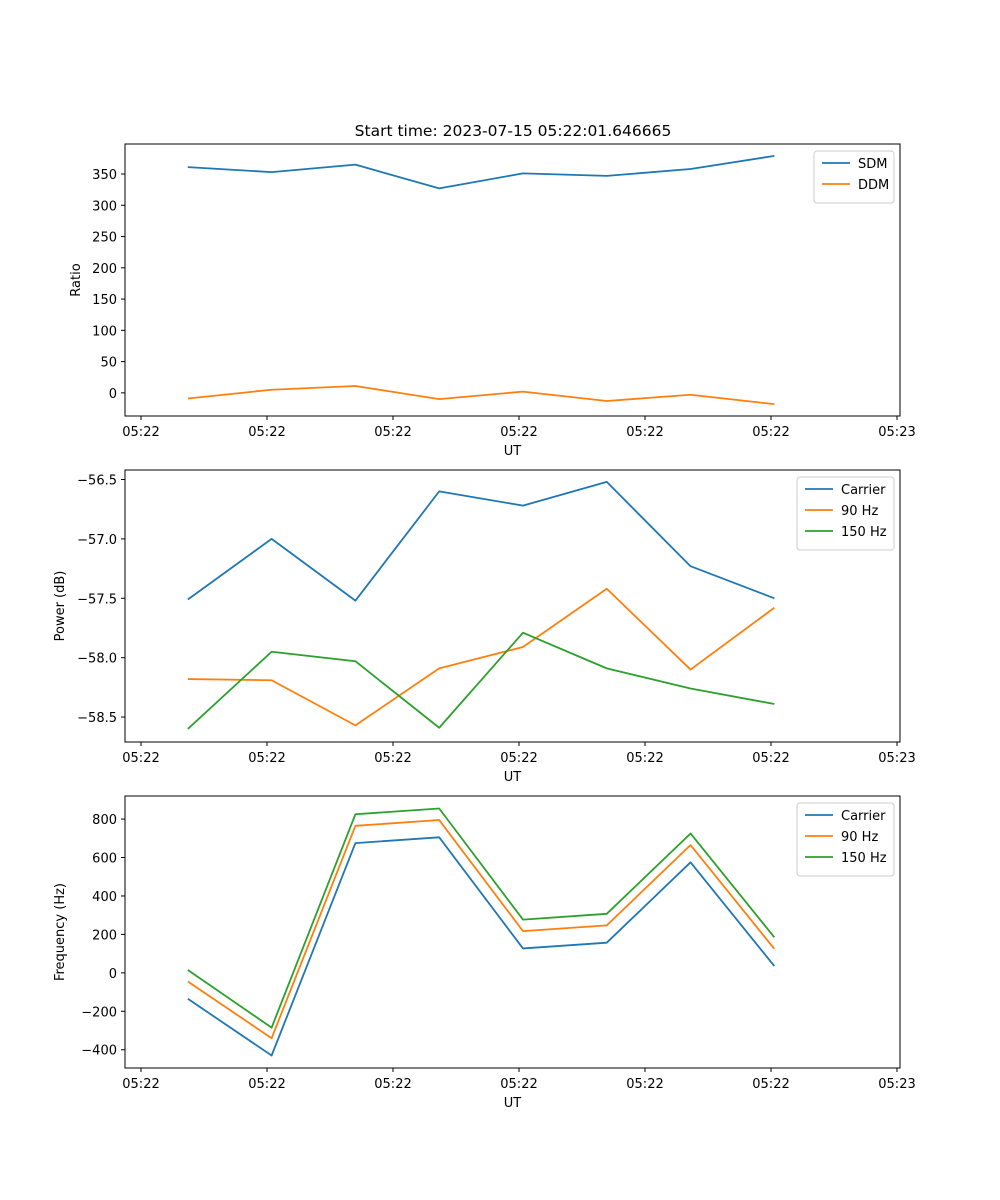 This screenshot has height=1200, width=1000. What do you see at coordinates (859, 837) in the screenshot?
I see `frequency-legend-label-90-hz: 90 Hz` at bounding box center [859, 837].